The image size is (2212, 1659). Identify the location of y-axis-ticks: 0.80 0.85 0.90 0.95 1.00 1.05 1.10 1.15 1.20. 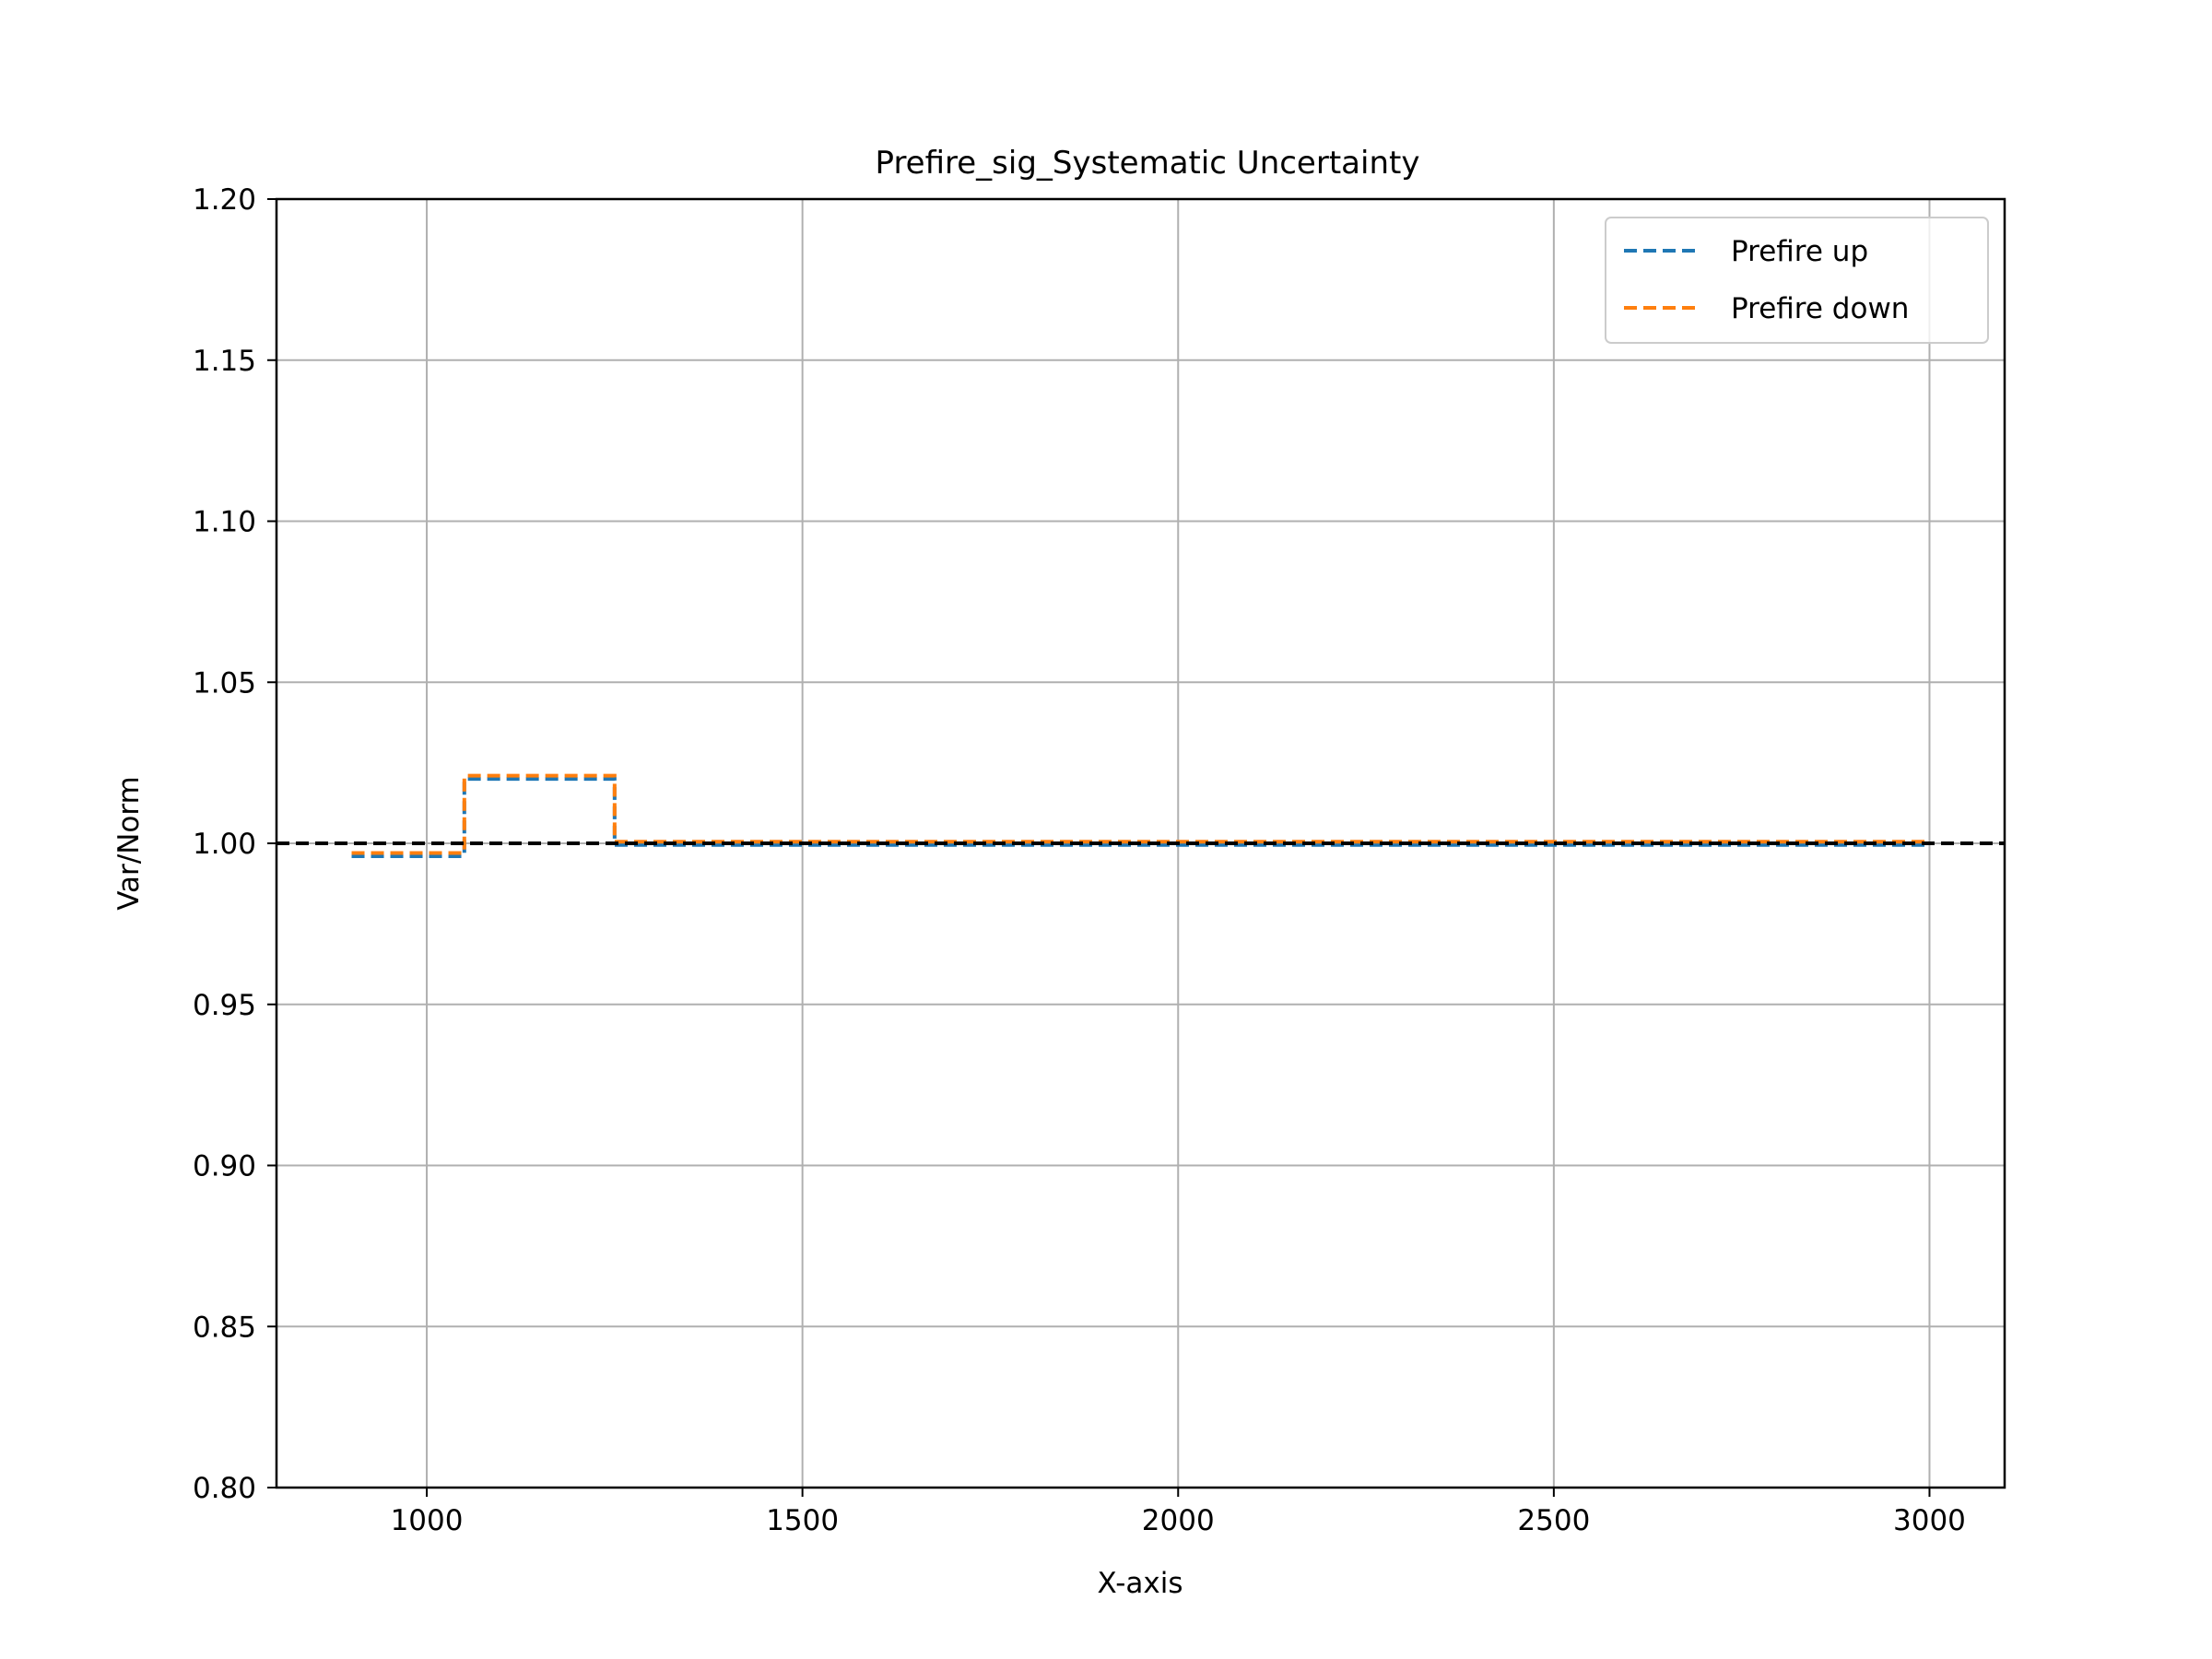
(234, 844).